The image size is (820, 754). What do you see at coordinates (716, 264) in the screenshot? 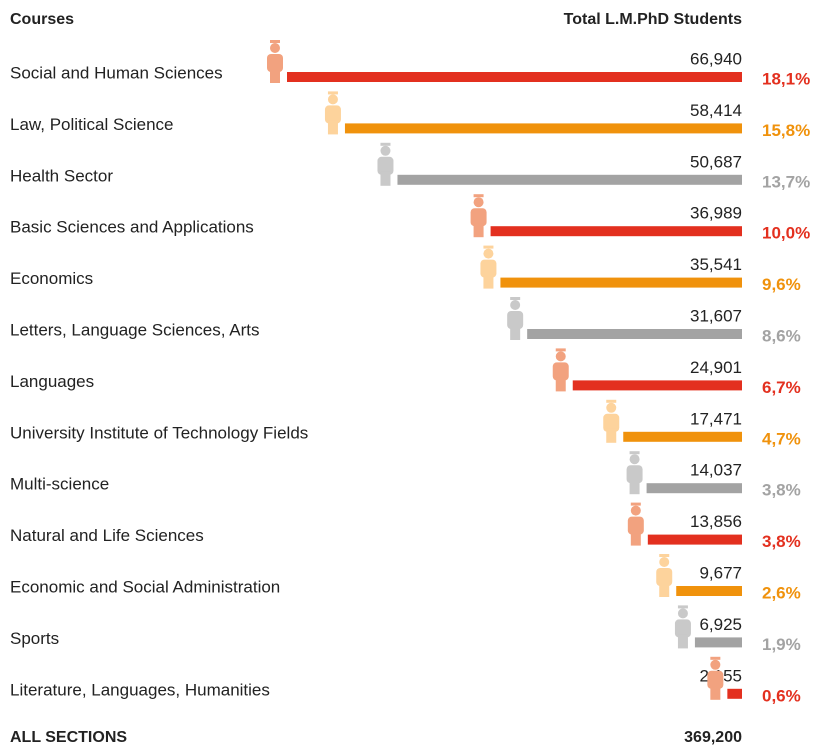
I see `value-label: 35,541` at bounding box center [716, 264].